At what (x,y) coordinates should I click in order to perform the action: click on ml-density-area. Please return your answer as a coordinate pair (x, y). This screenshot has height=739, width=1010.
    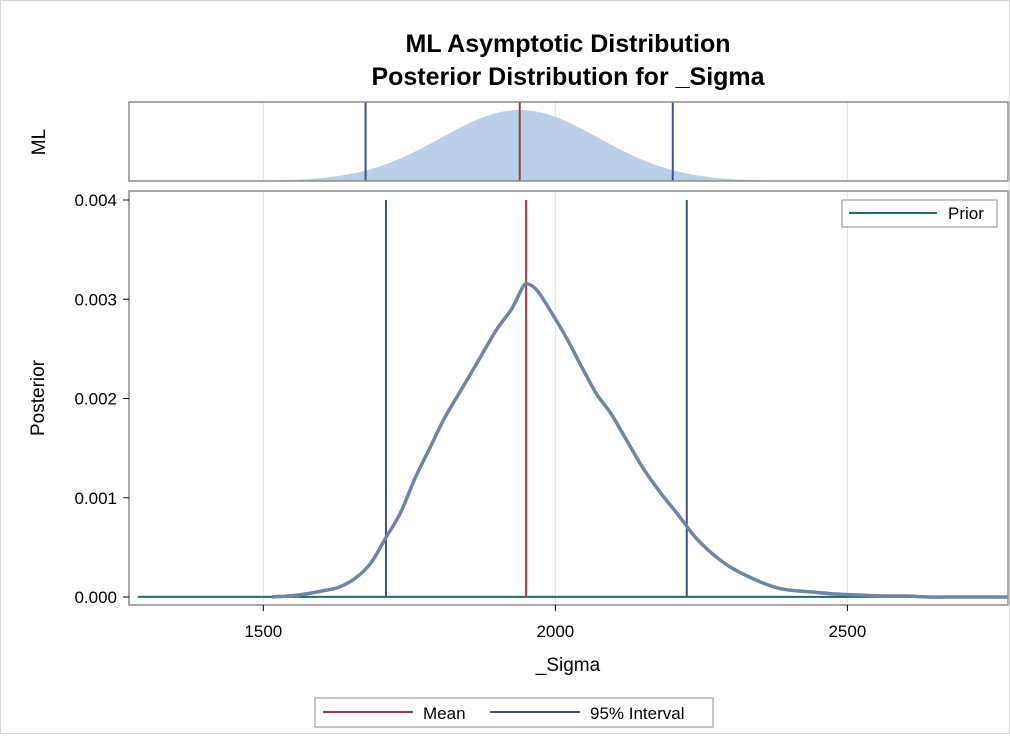
    Looking at the image, I should click on (568, 145).